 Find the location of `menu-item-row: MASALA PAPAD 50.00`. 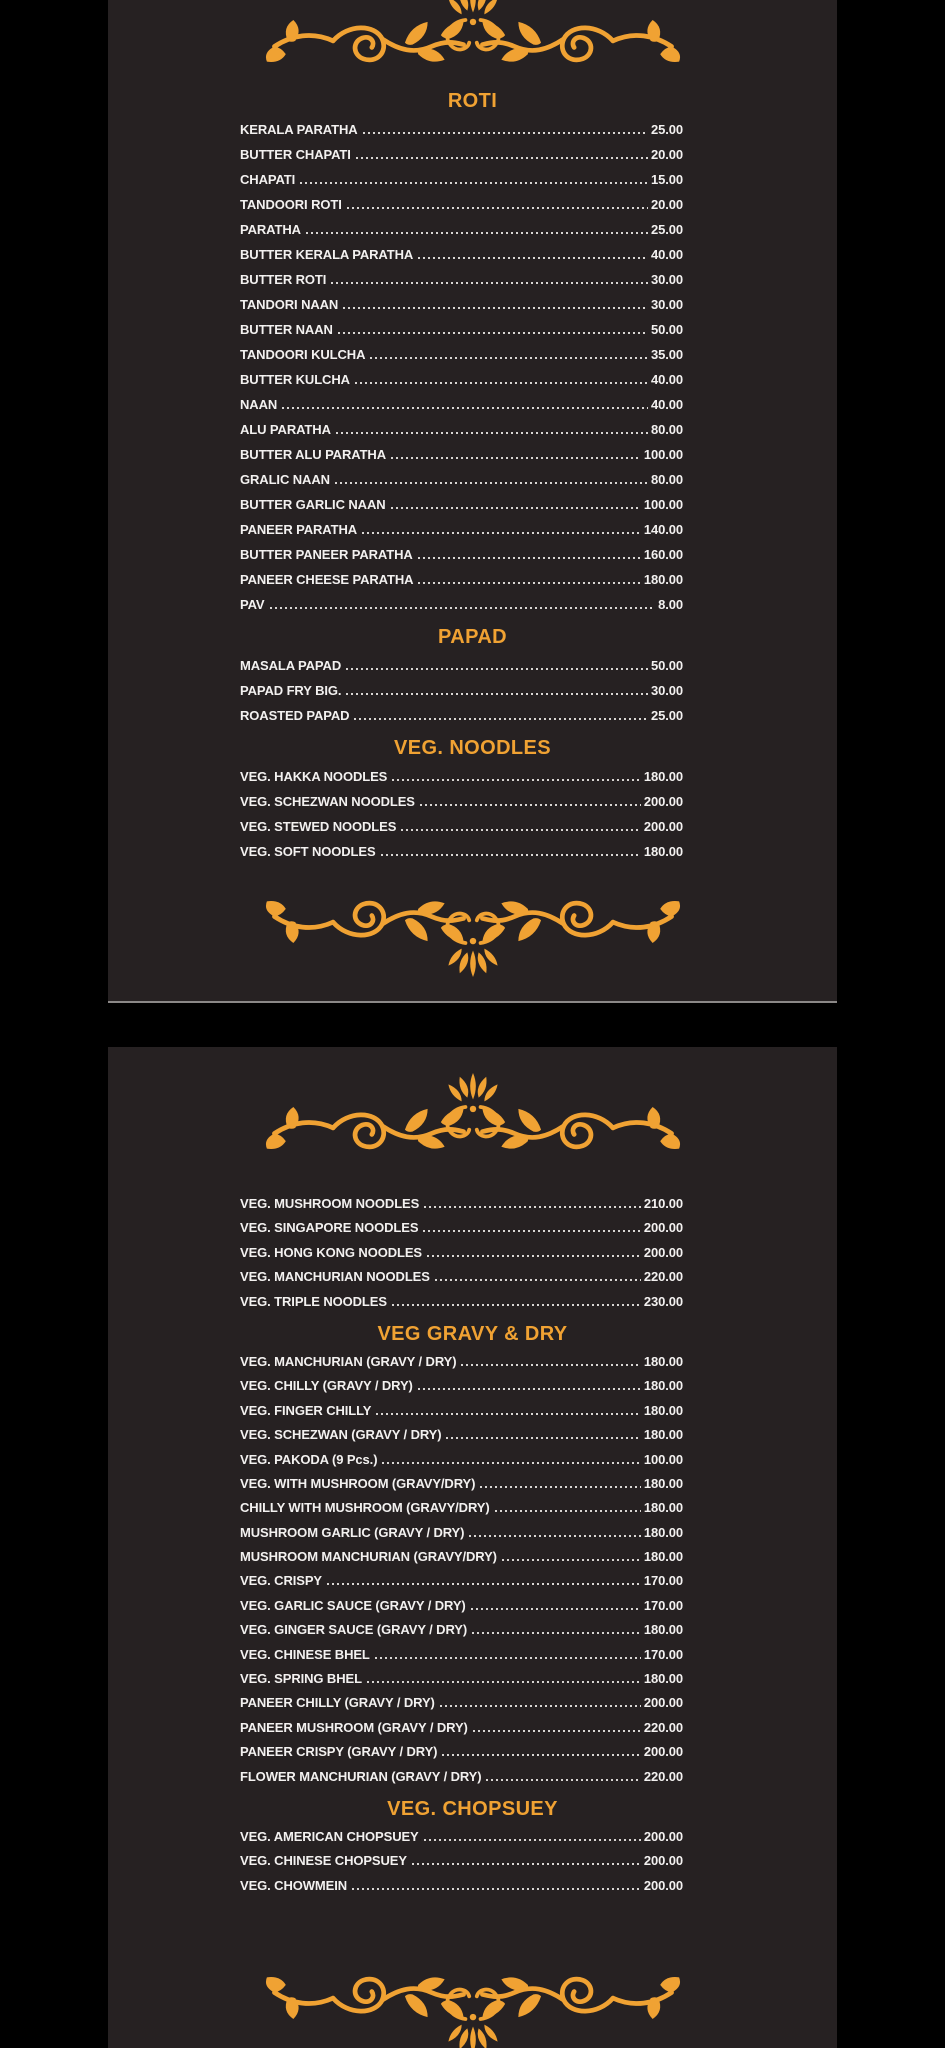

menu-item-row: MASALA PAPAD 50.00 is located at coordinates (461, 665).